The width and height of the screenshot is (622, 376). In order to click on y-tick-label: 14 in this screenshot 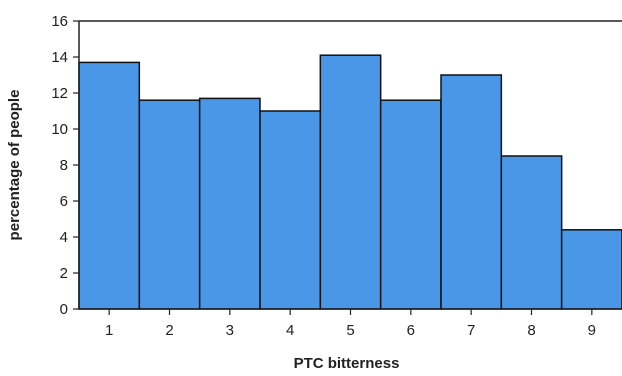, I will do `click(59, 57)`.